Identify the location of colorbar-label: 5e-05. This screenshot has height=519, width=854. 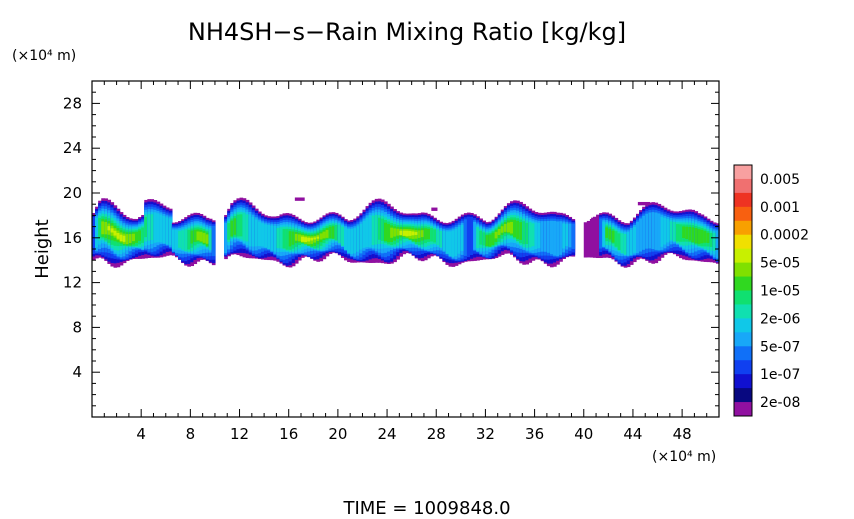
(780, 264).